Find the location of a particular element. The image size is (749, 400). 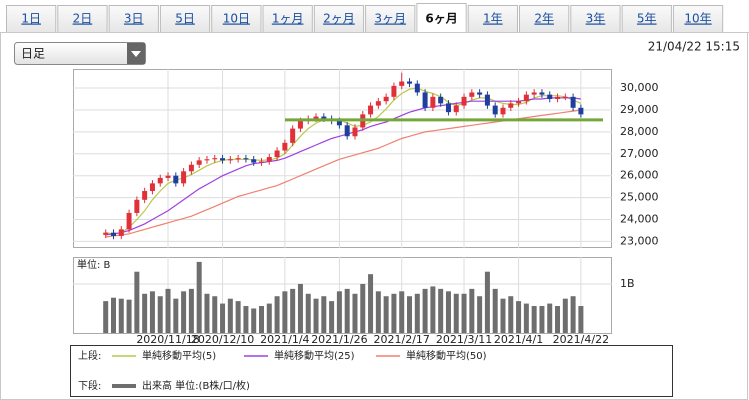

y-tick-label: 24,000 is located at coordinates (639, 219).